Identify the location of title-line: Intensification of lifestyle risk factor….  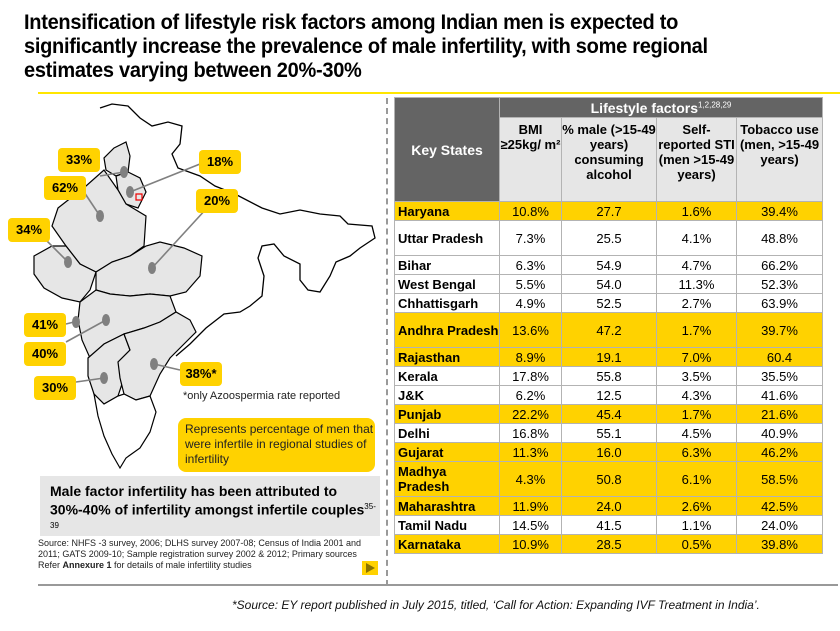
(351, 22).